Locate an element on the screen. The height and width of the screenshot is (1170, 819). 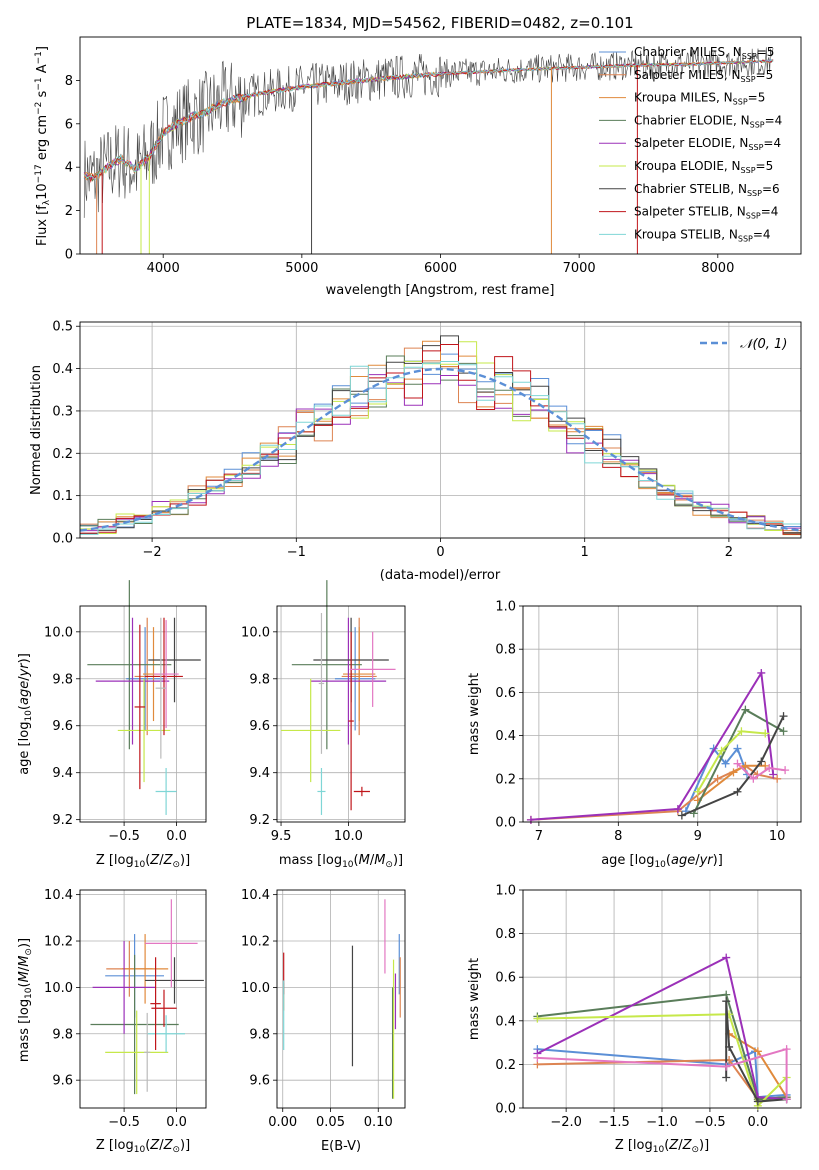
mass-weight-vs-age-panel-plot-area is located at coordinates (658, 746).